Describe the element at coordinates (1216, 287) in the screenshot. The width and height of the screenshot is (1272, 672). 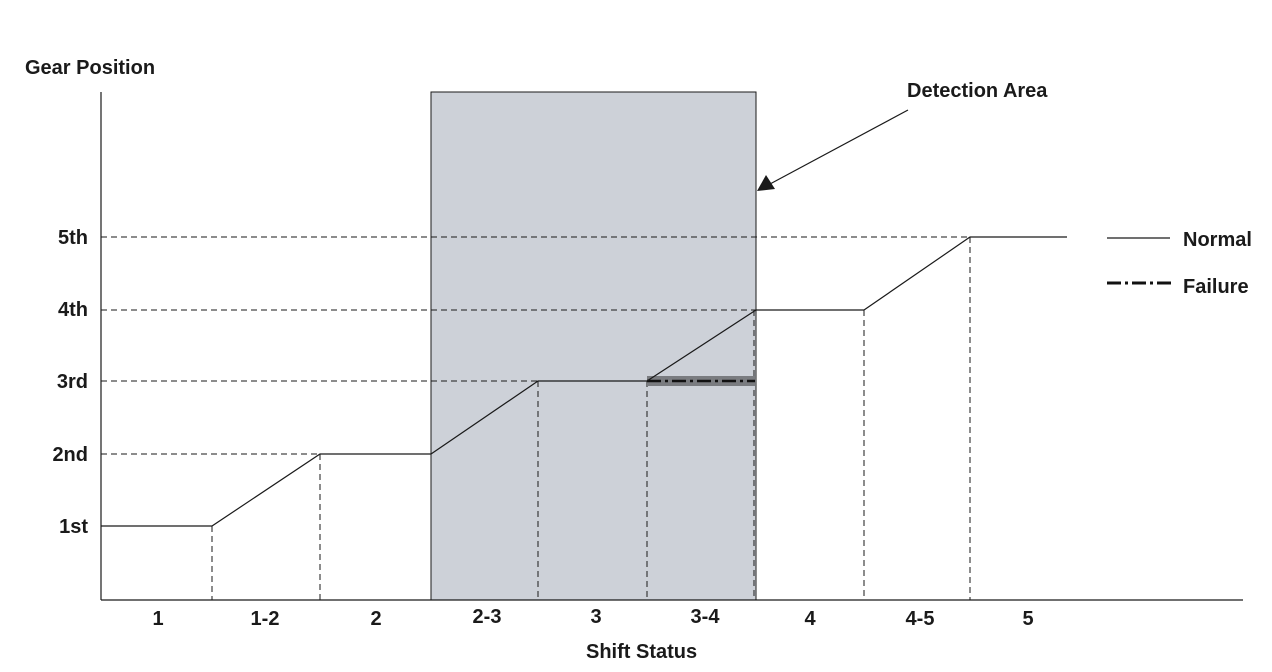
I see `legend-failure-label: Failure` at that location.